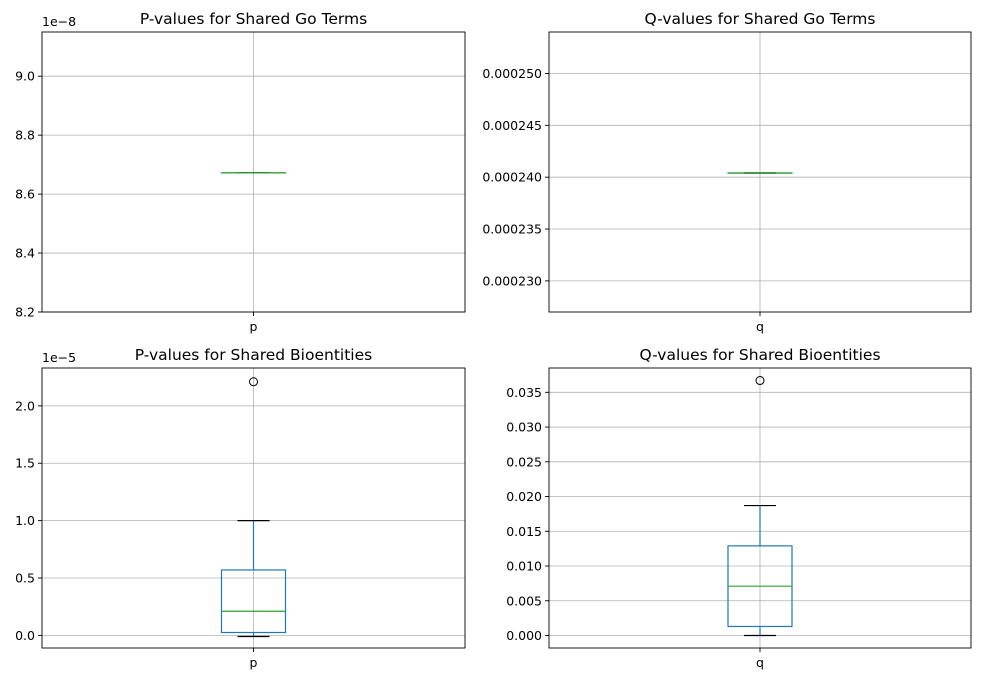 The width and height of the screenshot is (981, 682). I want to click on y-offset-label: 1e−5, so click(59, 357).